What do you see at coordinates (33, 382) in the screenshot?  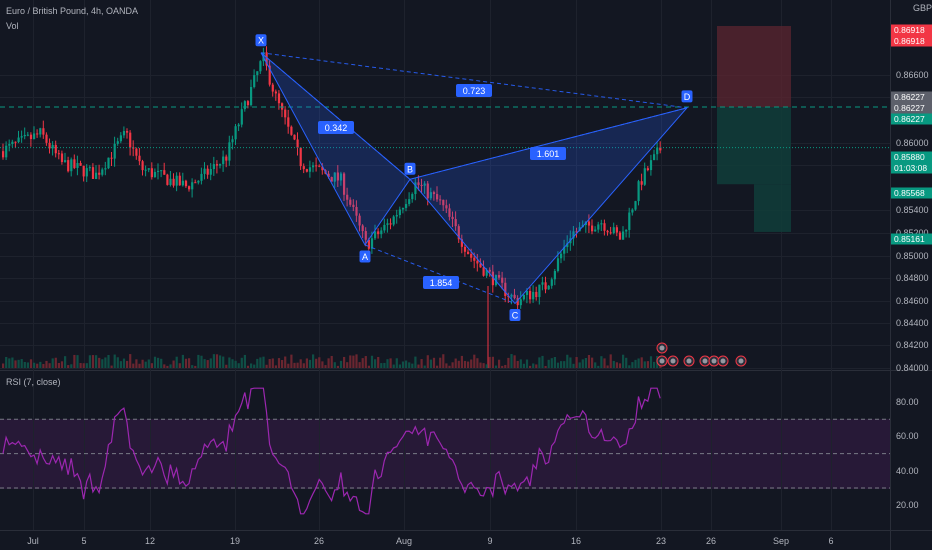 I see `rsi-legend: RSI (7, close)` at bounding box center [33, 382].